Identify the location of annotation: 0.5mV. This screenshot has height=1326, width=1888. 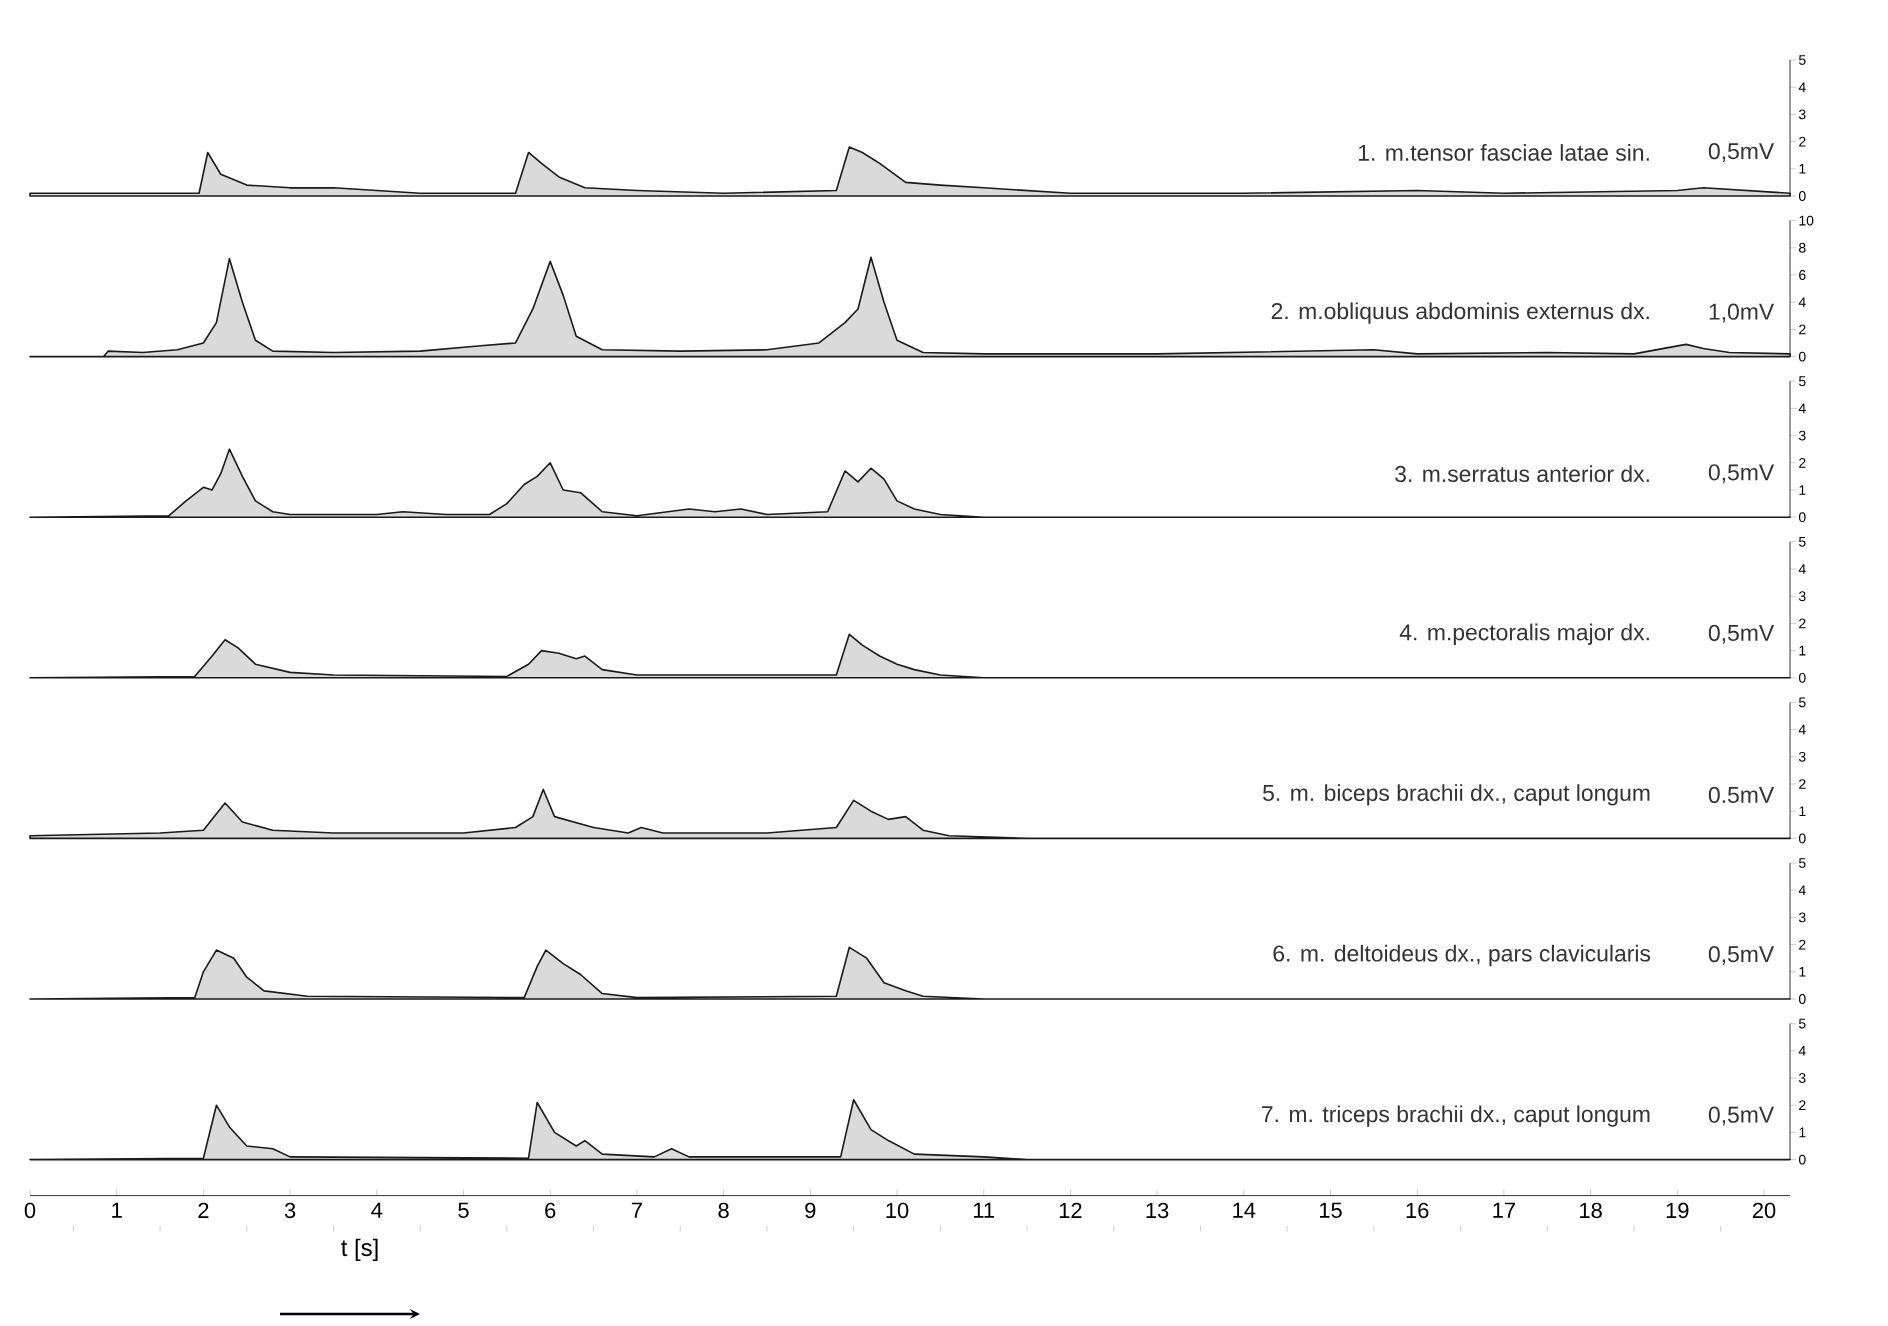
(1741, 794).